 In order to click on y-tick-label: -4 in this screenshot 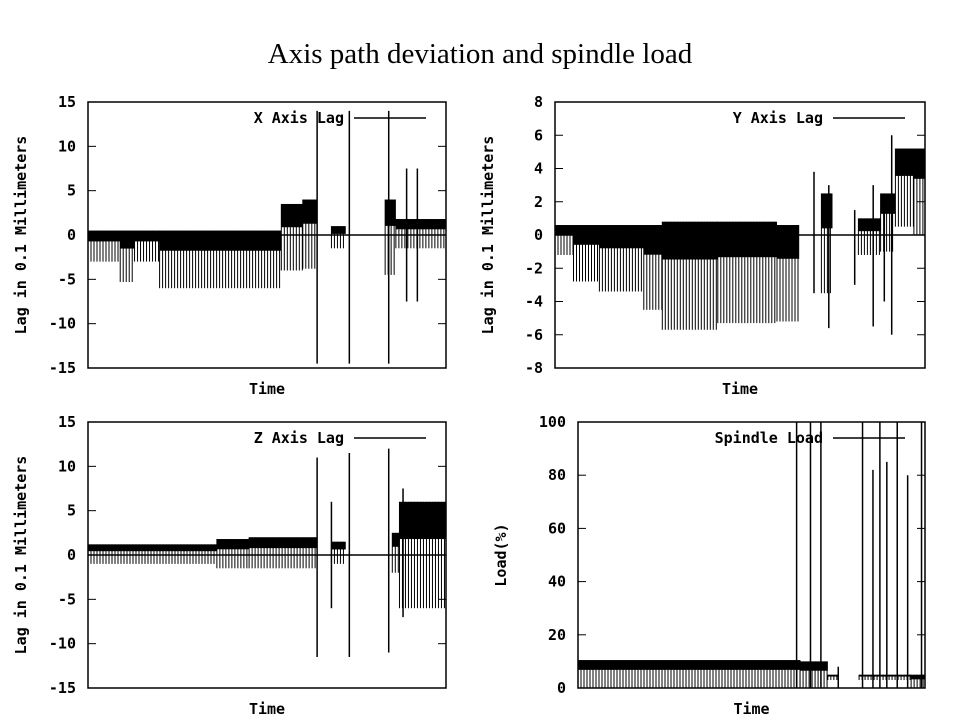, I will do `click(534, 302)`.